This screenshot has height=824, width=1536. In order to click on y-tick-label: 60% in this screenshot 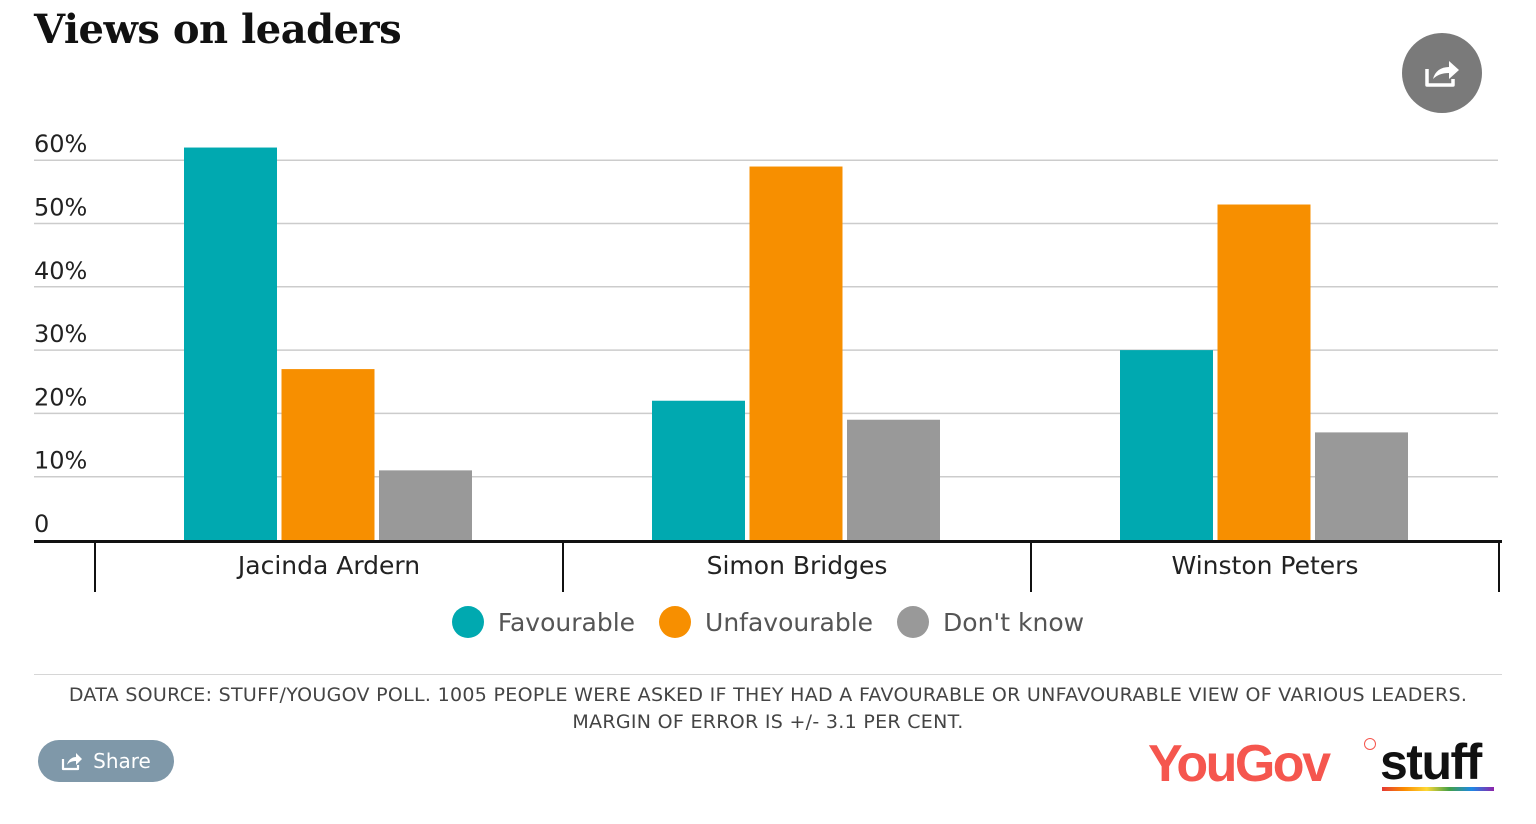, I will do `click(60, 144)`.